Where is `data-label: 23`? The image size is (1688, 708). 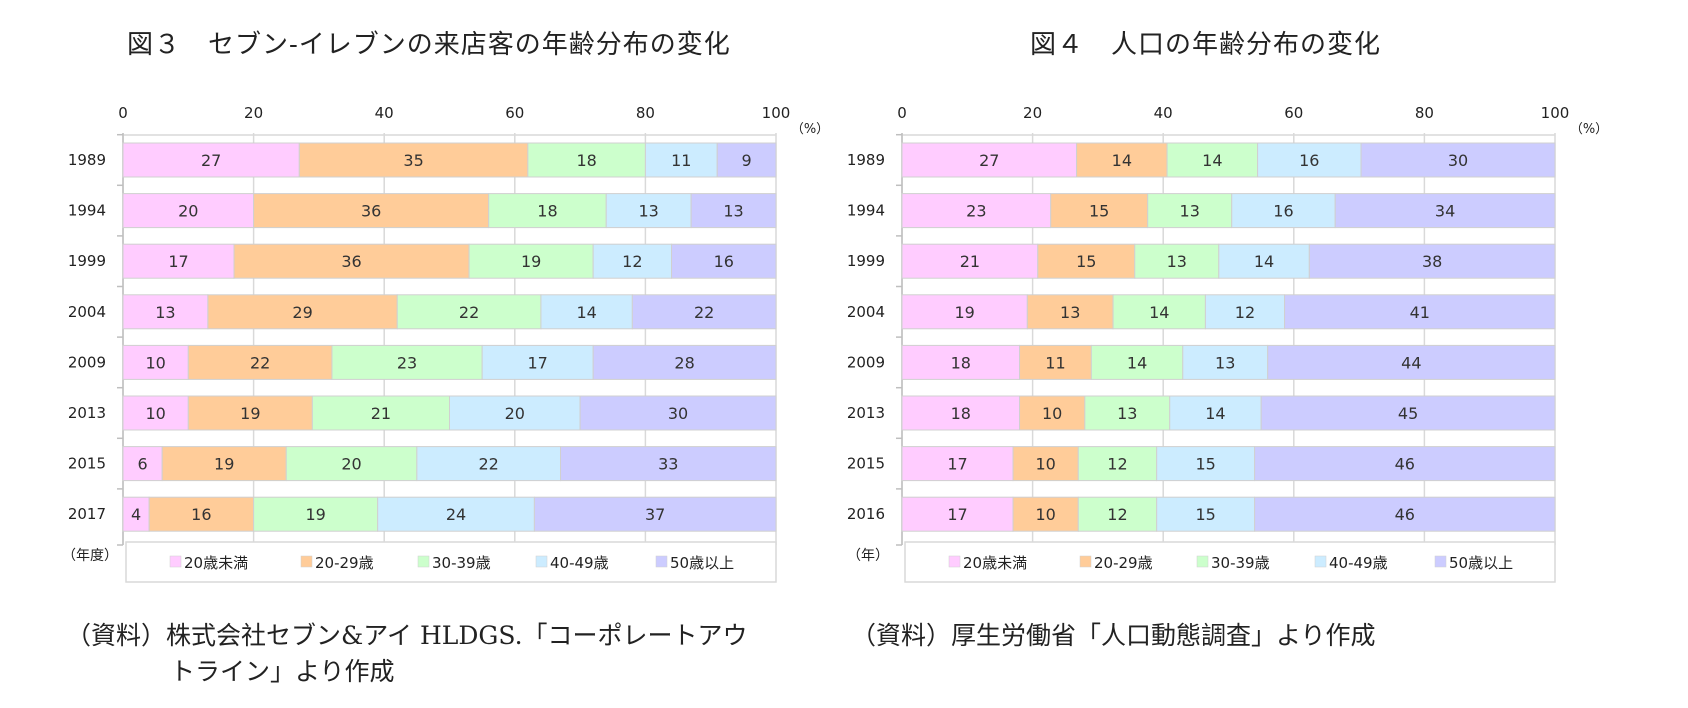 data-label: 23 is located at coordinates (407, 362).